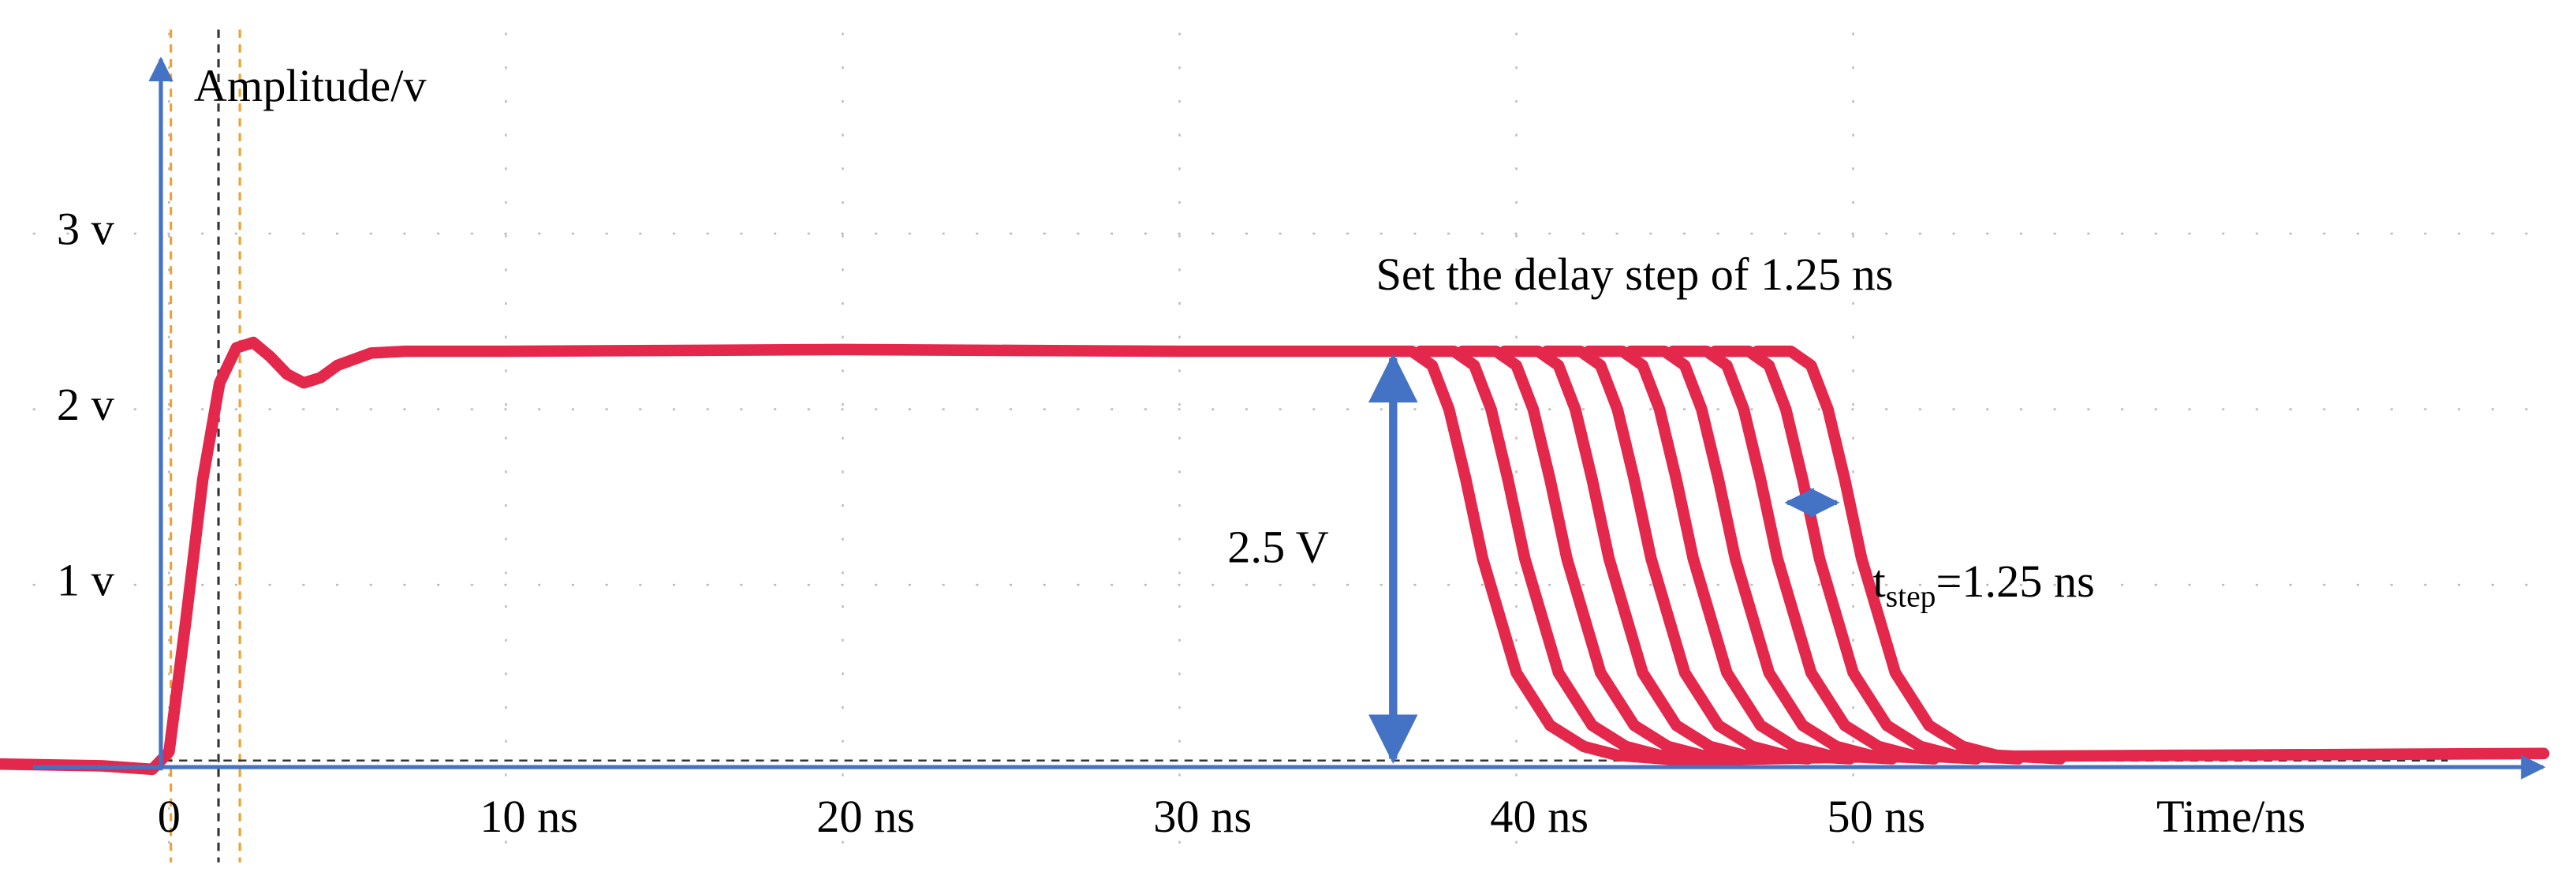 The width and height of the screenshot is (2576, 887). Describe the element at coordinates (1278, 547) in the screenshot. I see `amplitude-annotation: 2.5 V` at that location.